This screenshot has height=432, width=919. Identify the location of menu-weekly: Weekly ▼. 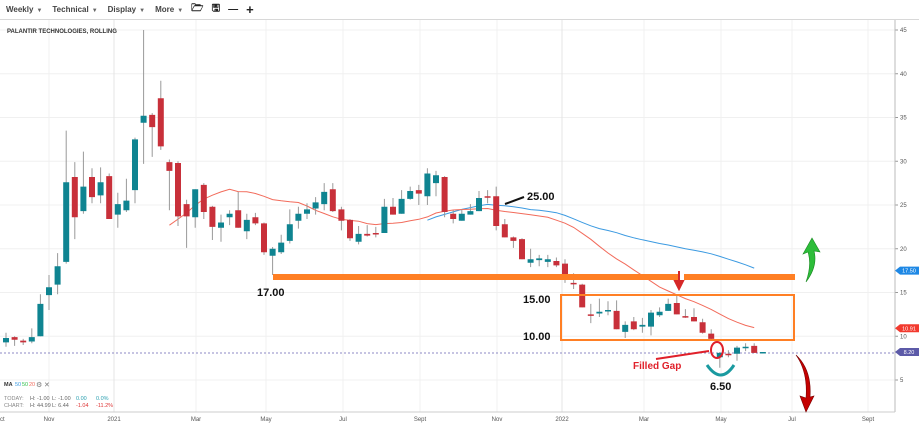
(24, 9).